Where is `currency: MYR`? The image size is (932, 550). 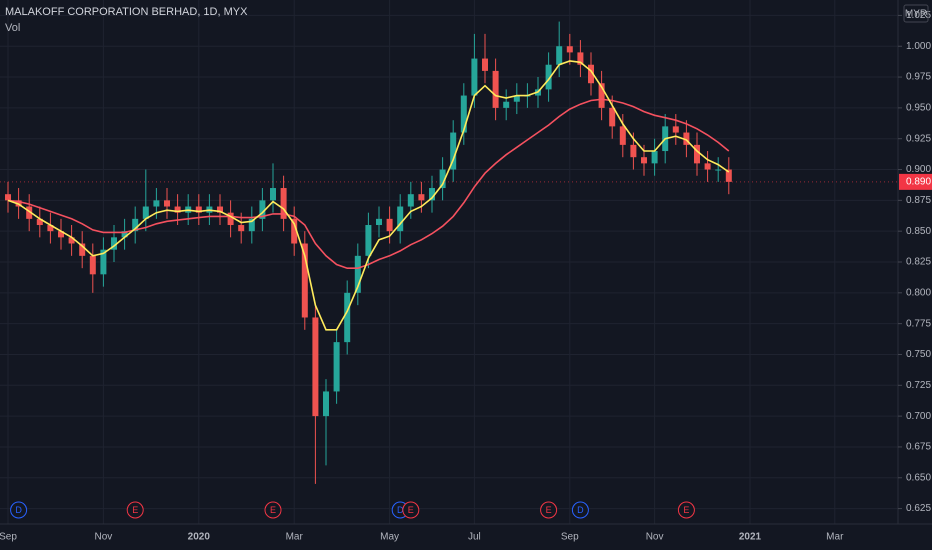 currency: MYR is located at coordinates (916, 14).